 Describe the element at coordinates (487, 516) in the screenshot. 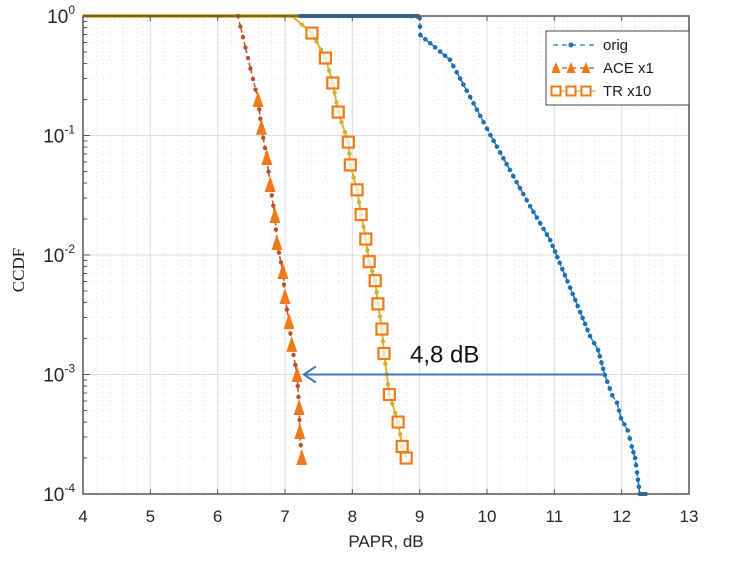

I see `x-tick-label: 10` at that location.